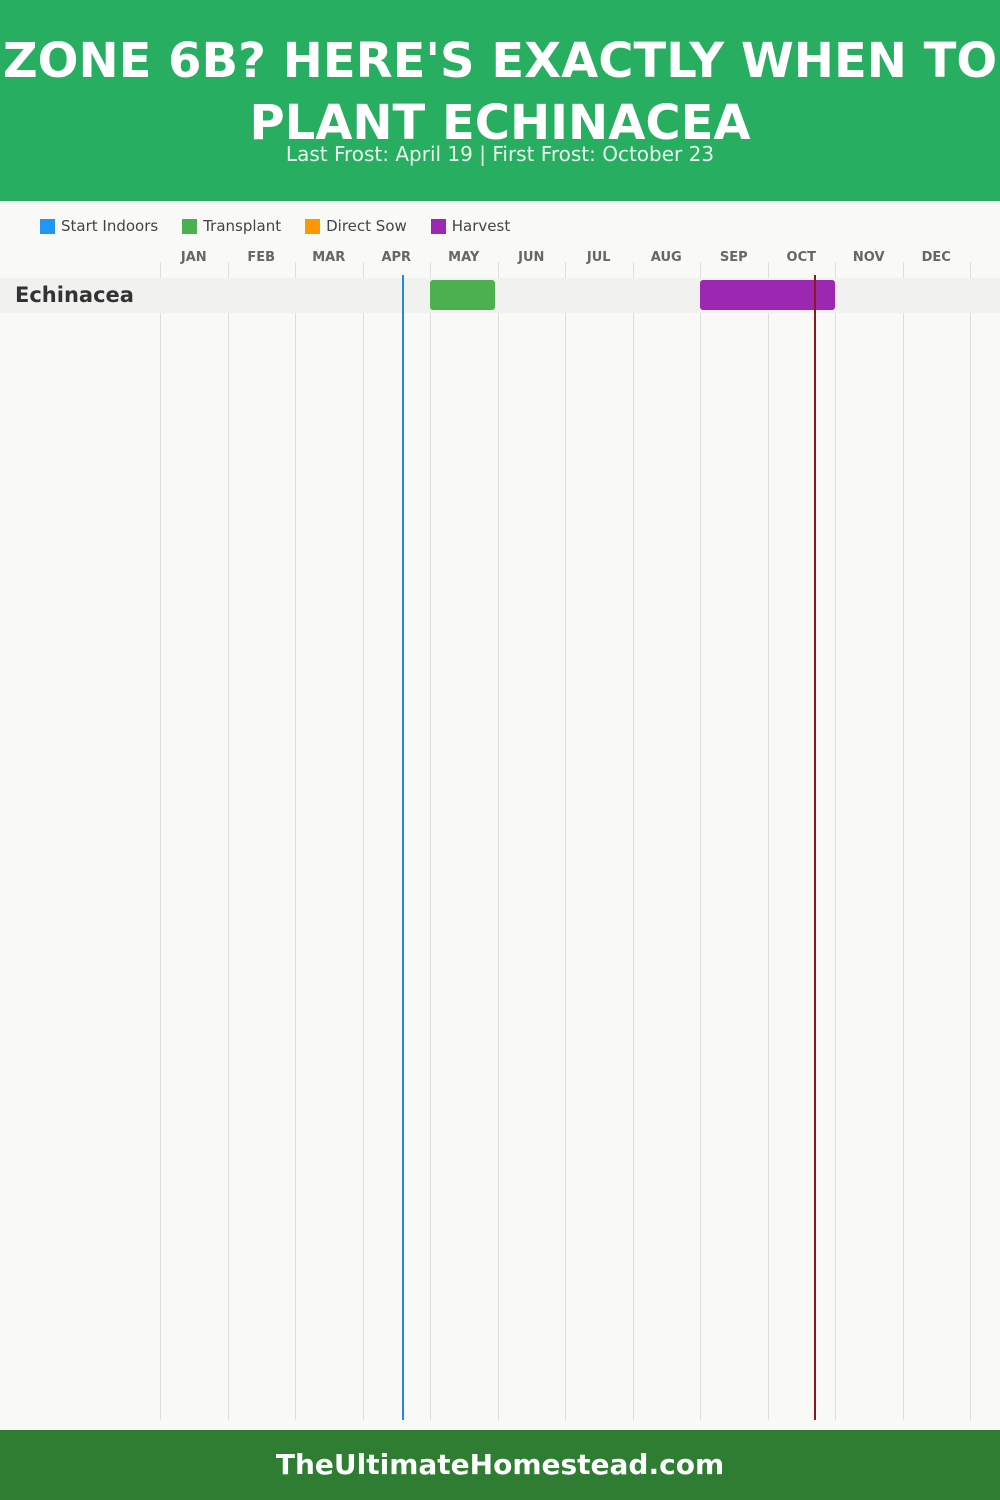  What do you see at coordinates (242, 226) in the screenshot?
I see `legend-label: Transplant` at bounding box center [242, 226].